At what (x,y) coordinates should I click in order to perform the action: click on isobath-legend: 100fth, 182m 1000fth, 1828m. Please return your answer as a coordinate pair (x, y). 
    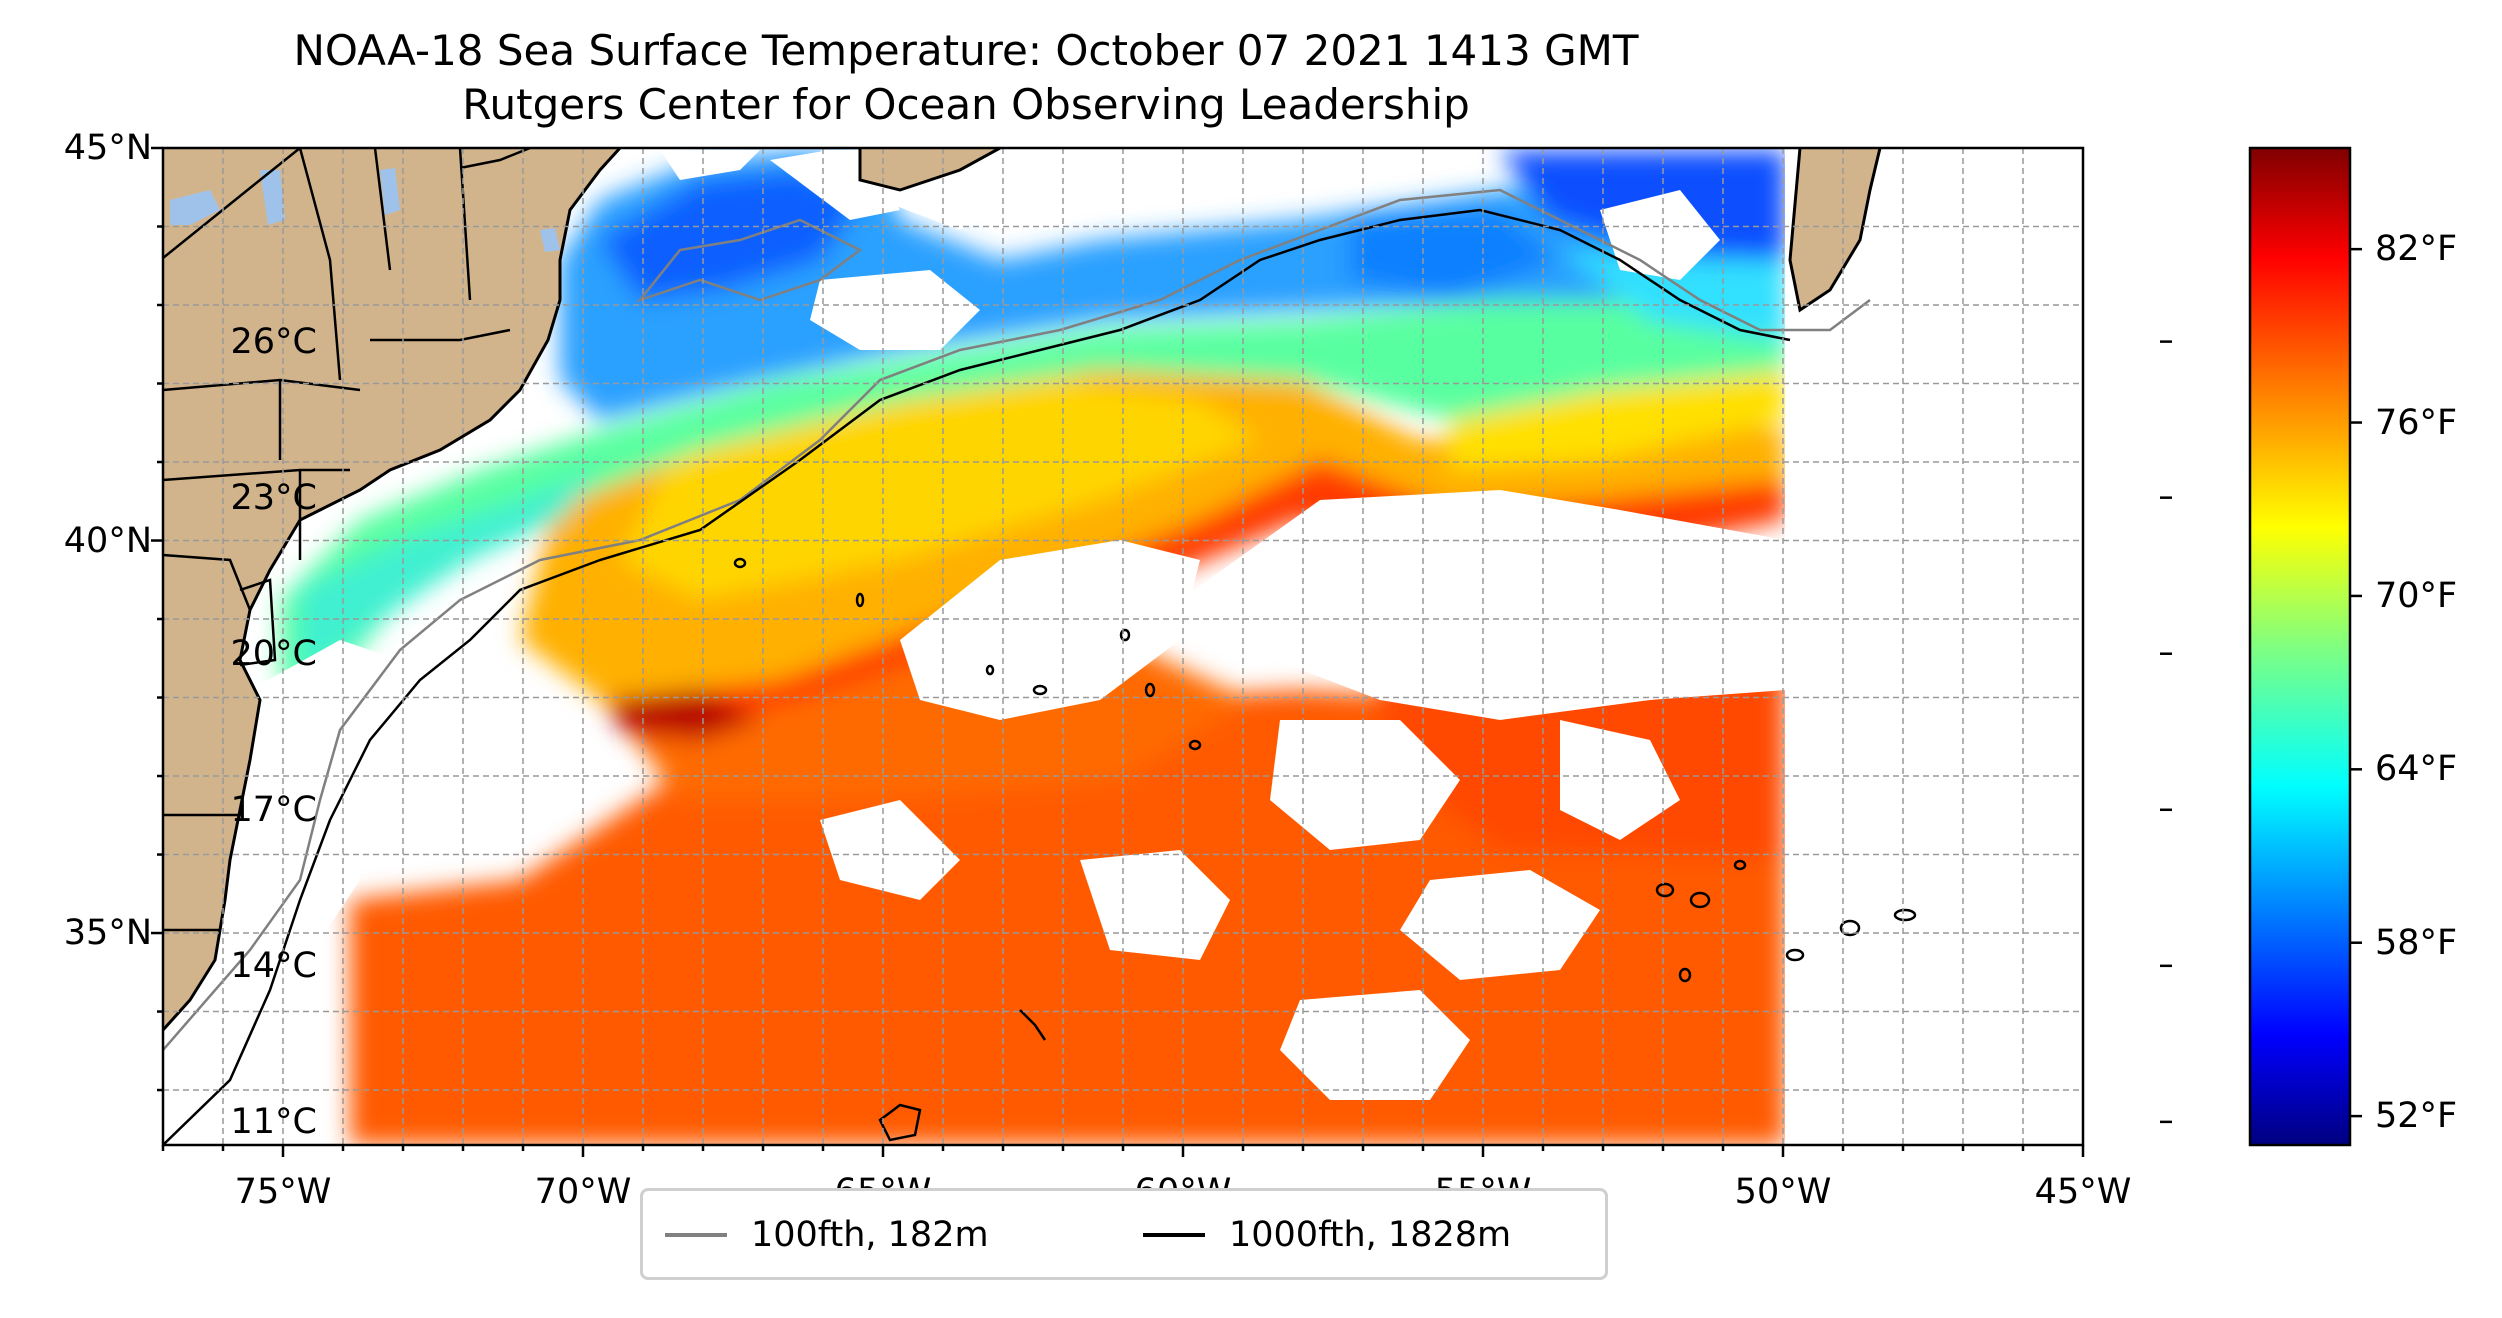
    Looking at the image, I should click on (1124, 1234).